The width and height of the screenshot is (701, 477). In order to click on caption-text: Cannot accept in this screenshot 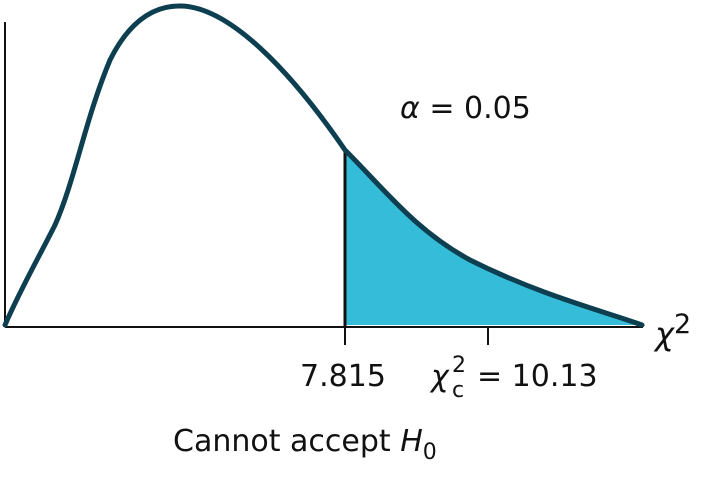, I will do `click(286, 441)`.